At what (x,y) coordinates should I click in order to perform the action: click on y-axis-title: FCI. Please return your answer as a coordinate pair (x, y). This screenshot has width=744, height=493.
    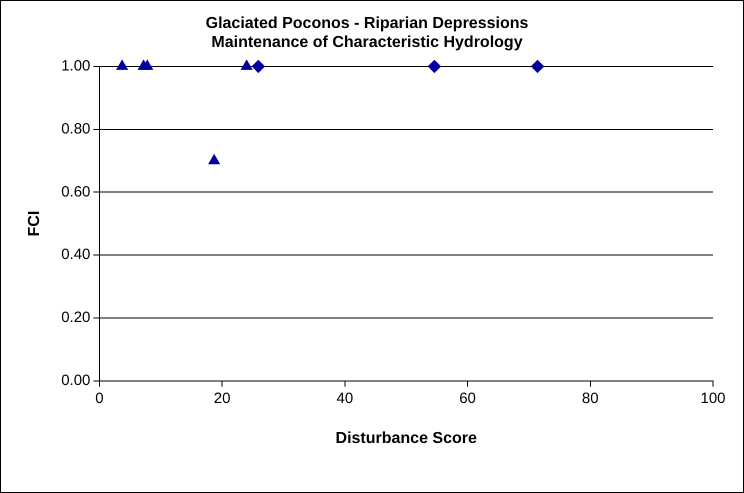
    Looking at the image, I should click on (35, 223).